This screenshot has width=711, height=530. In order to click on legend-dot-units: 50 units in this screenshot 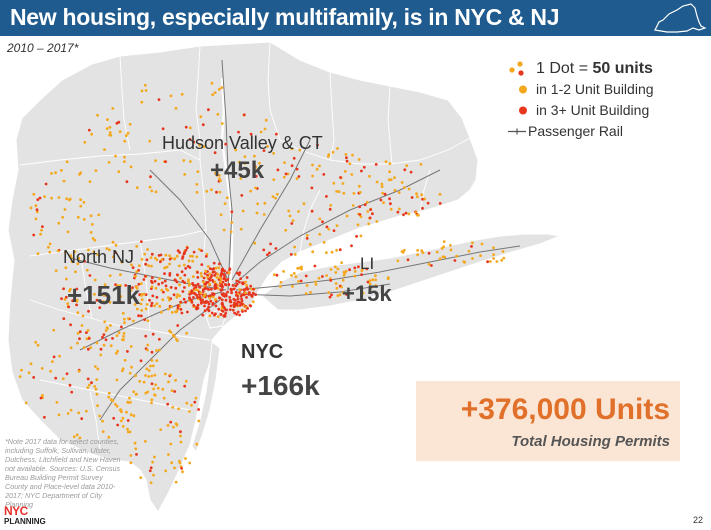, I will do `click(622, 68)`.